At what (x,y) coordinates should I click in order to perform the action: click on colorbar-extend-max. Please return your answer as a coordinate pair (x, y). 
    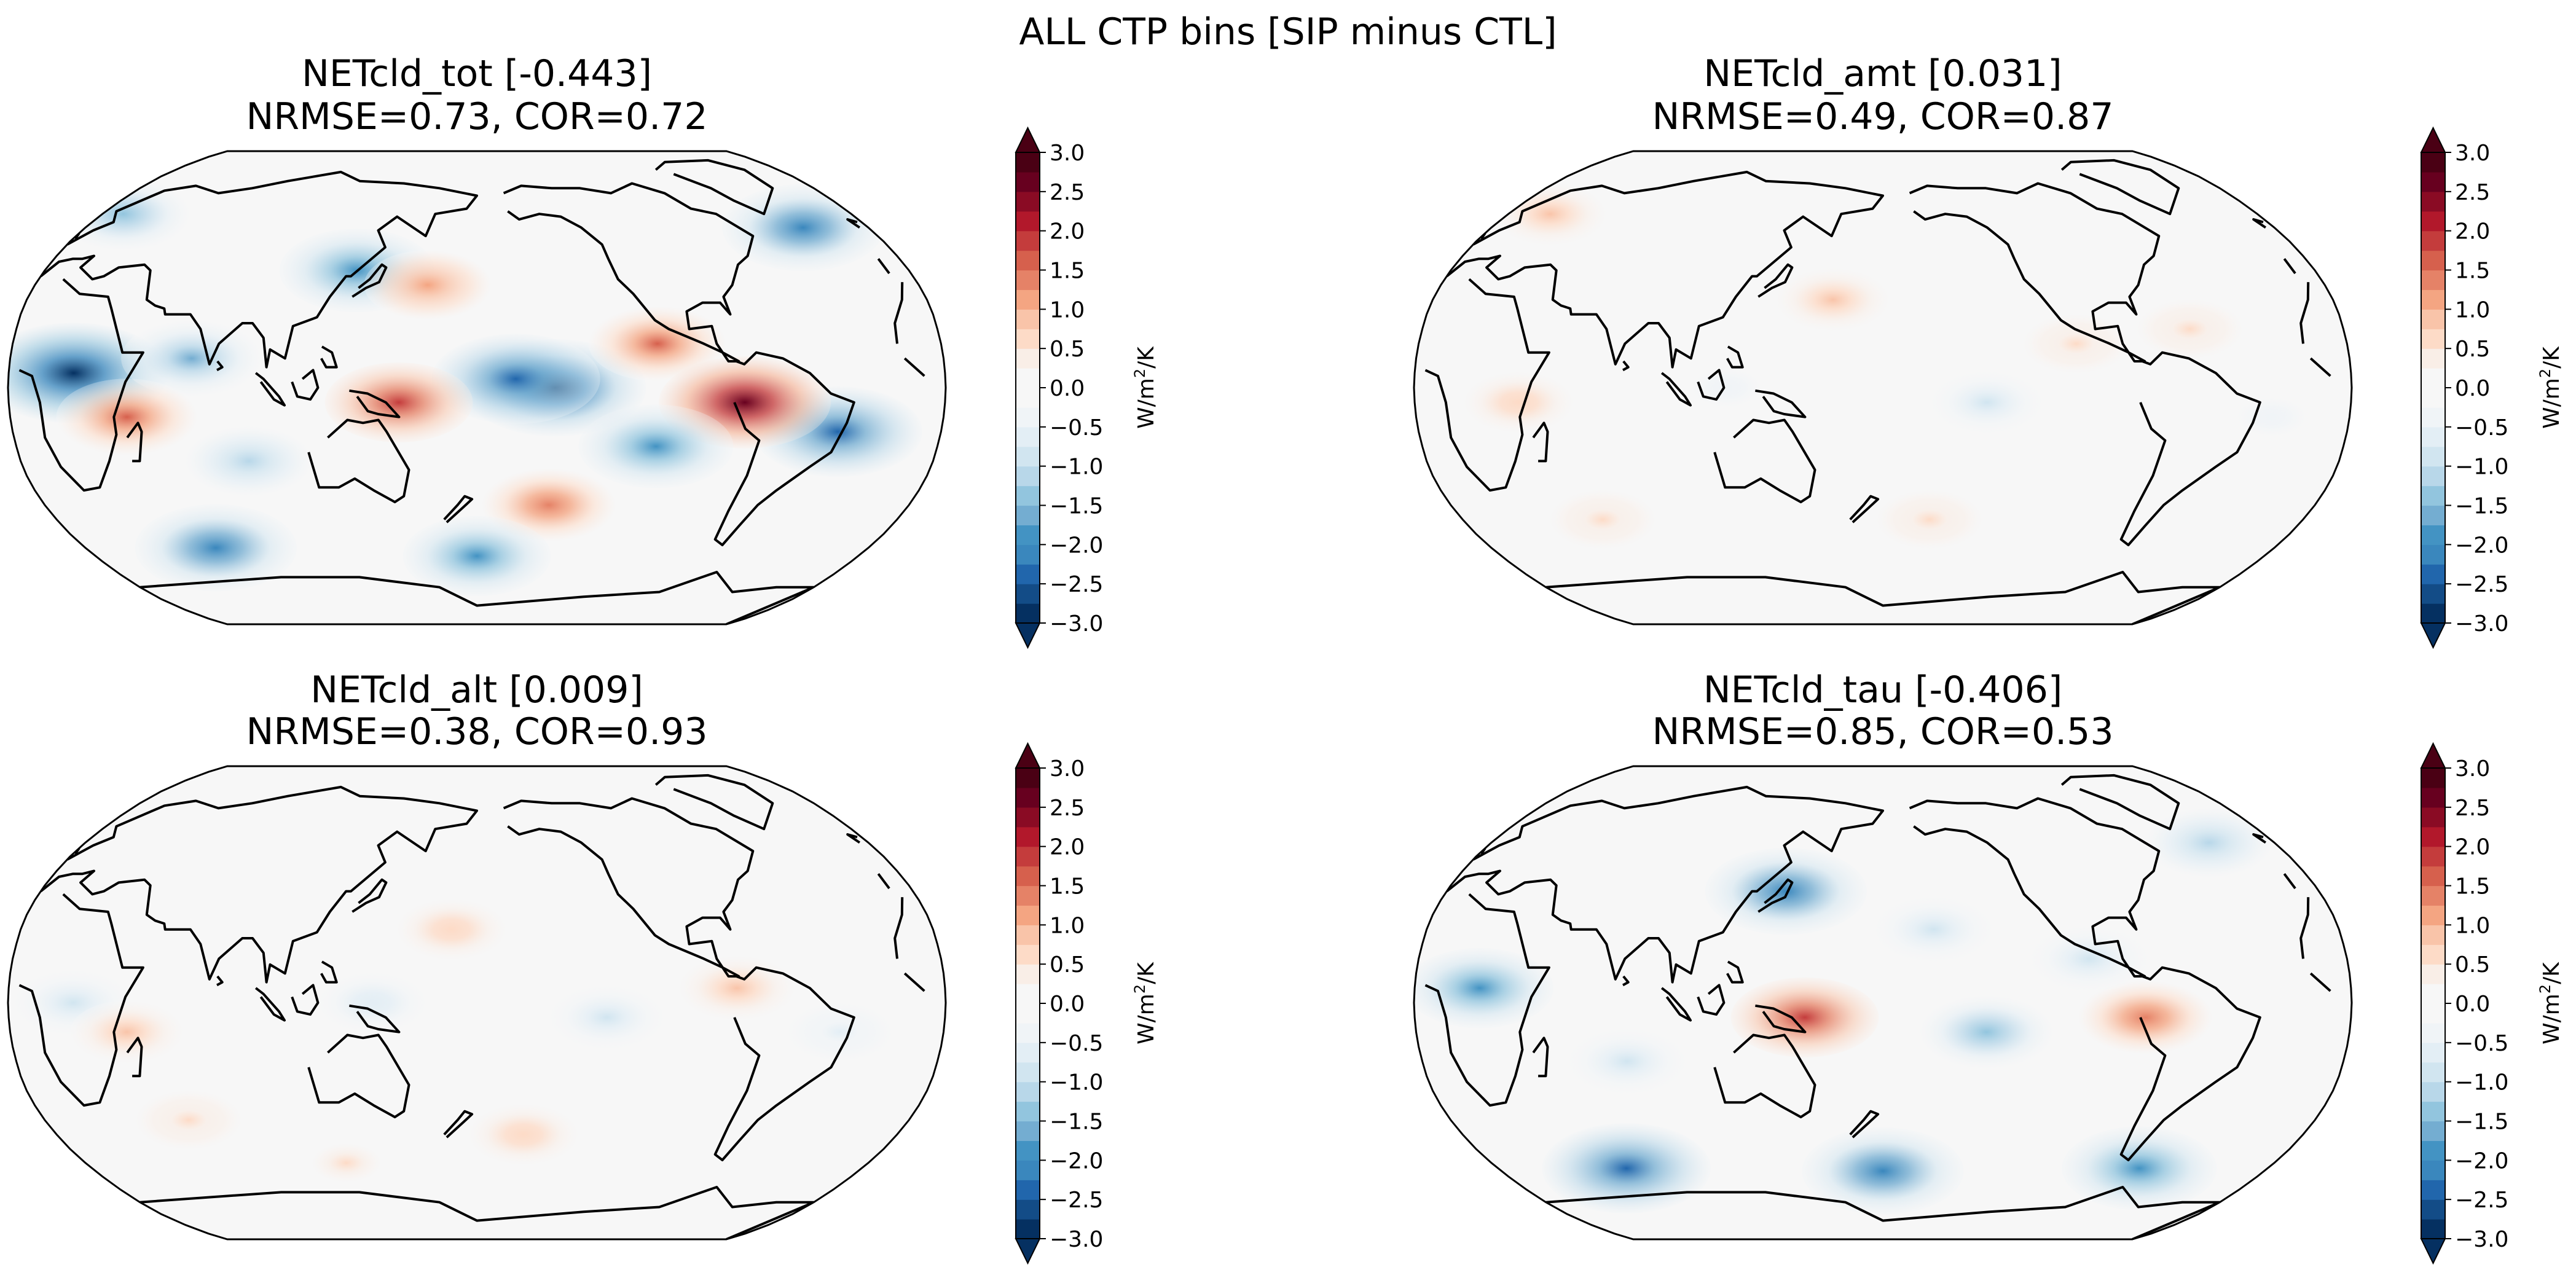
    Looking at the image, I should click on (2433, 755).